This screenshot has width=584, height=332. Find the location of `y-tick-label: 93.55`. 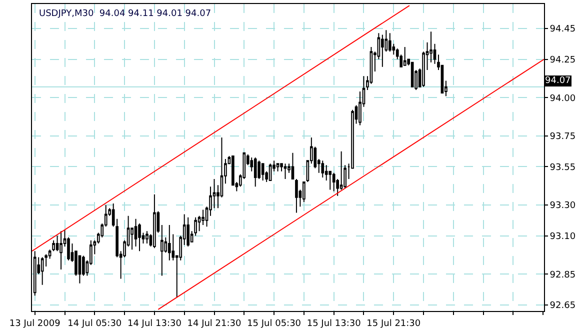

y-tick-label: 93.55 is located at coordinates (563, 167).